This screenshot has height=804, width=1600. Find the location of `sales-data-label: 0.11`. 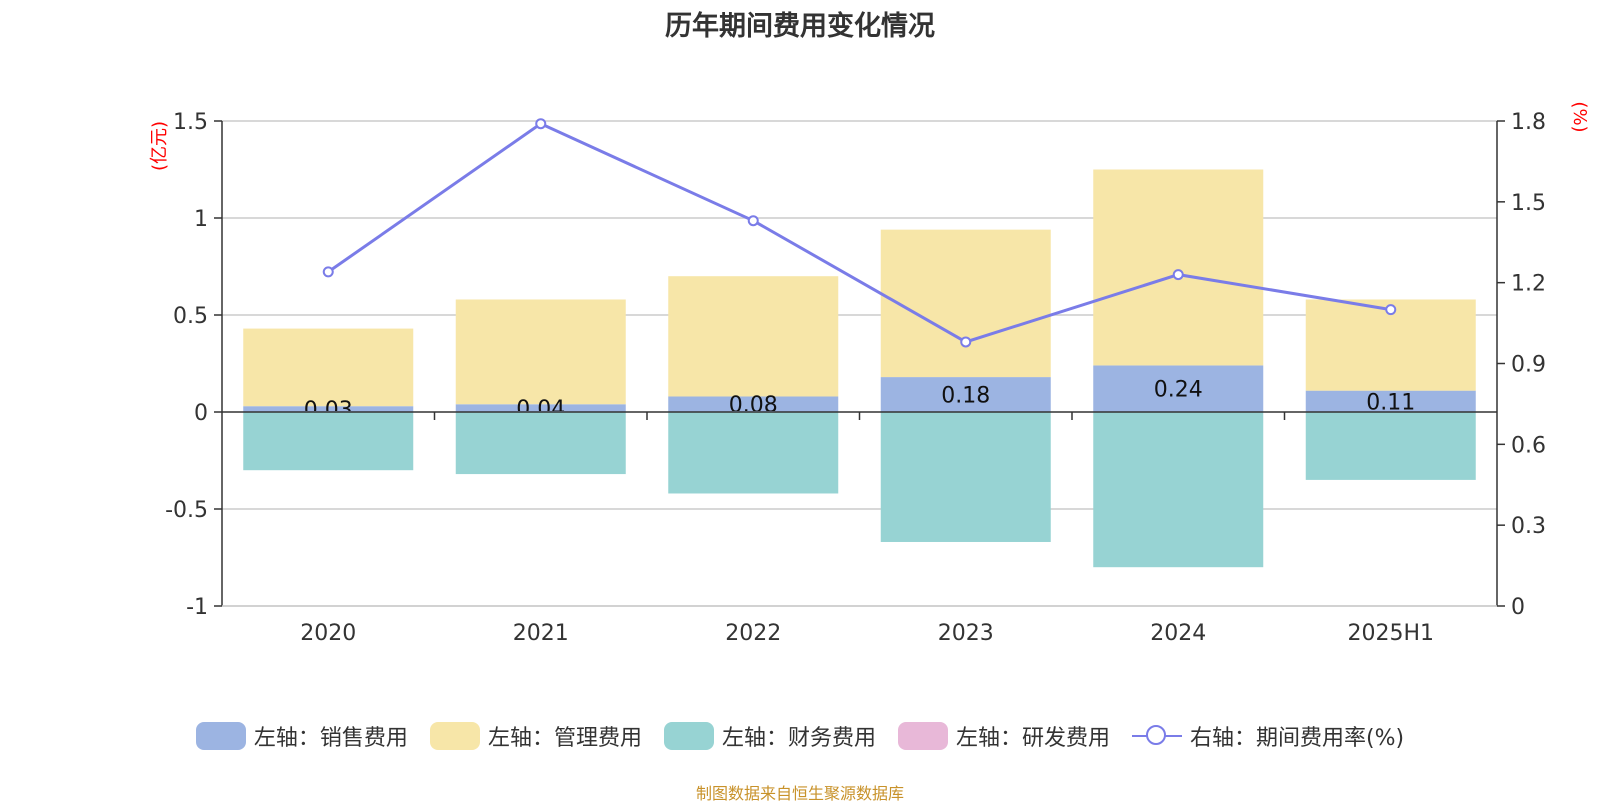

sales-data-label: 0.11 is located at coordinates (1390, 402).